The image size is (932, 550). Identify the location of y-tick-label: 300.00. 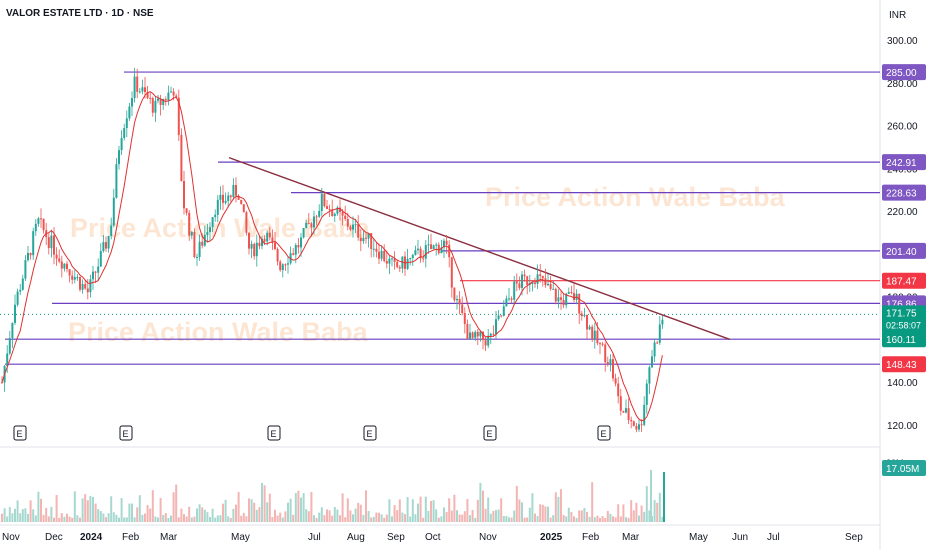
(902, 41).